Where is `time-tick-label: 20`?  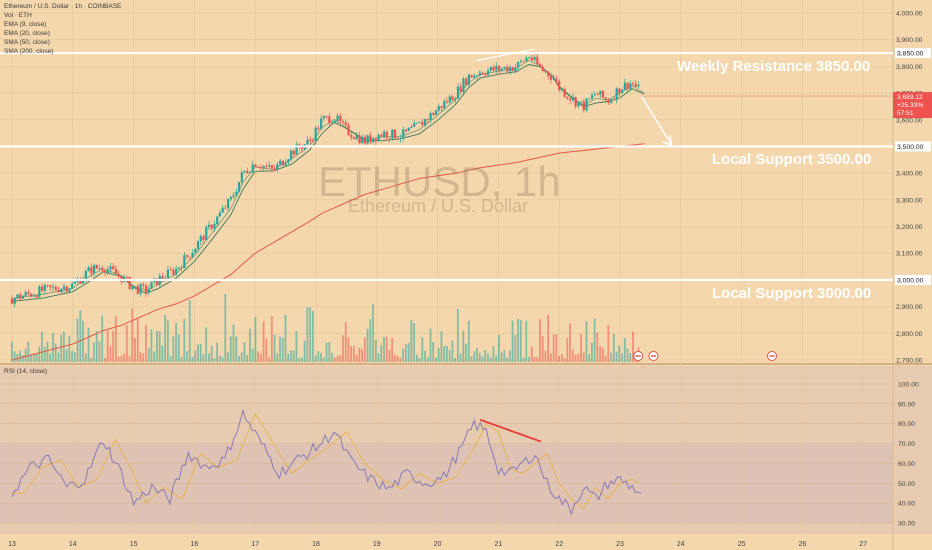 time-tick-label: 20 is located at coordinates (438, 544).